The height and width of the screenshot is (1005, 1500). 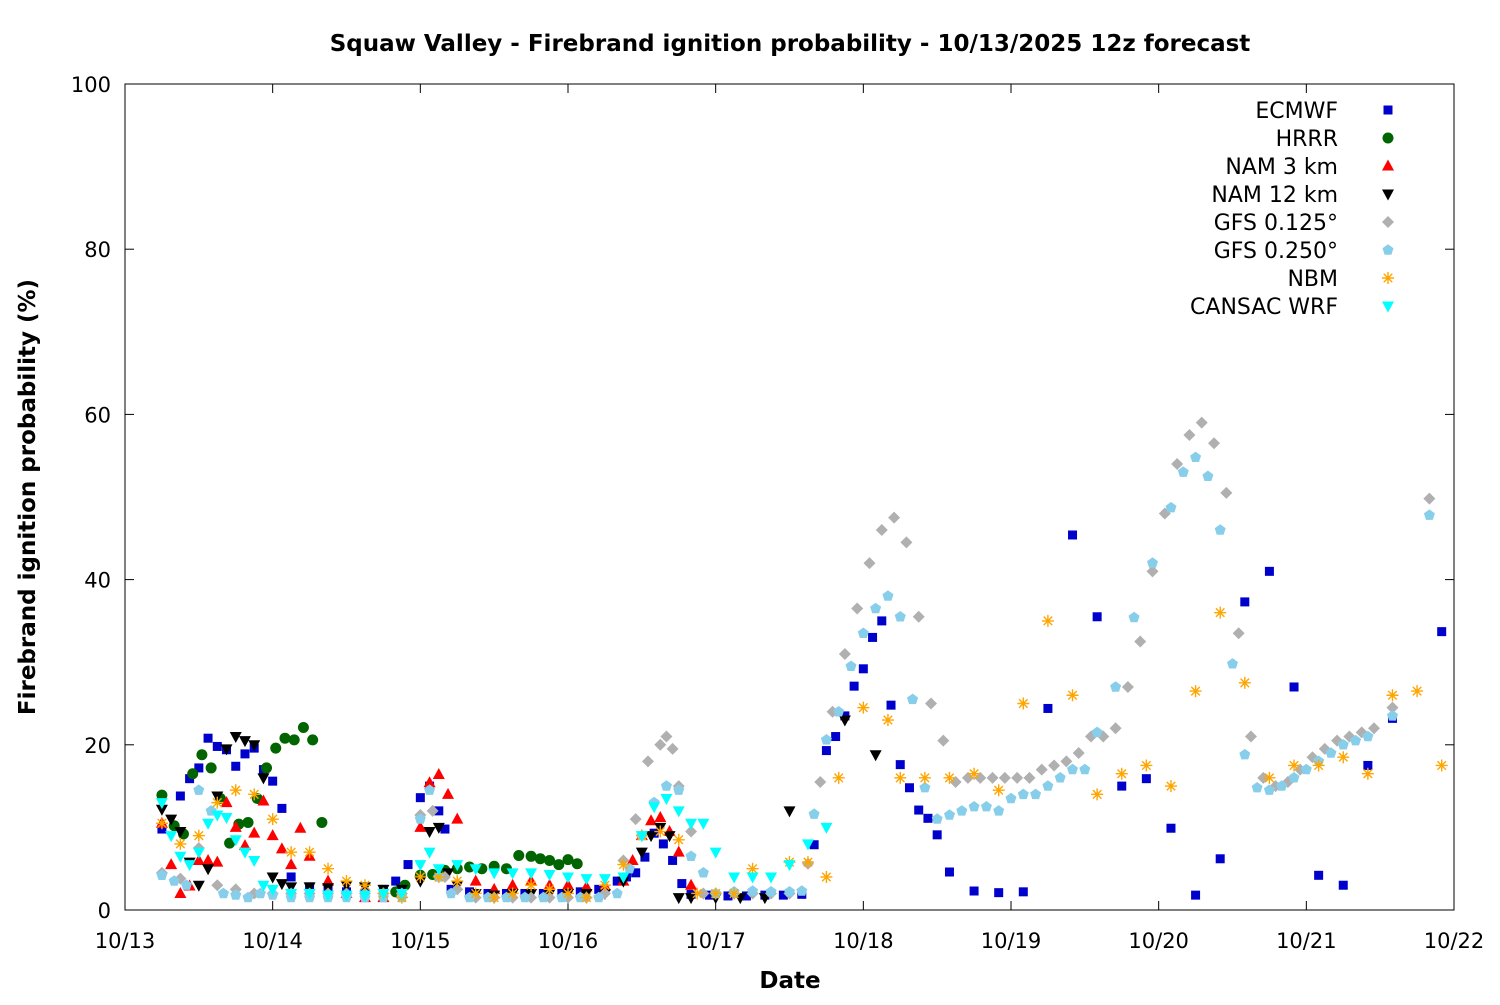 What do you see at coordinates (272, 941) in the screenshot?
I see `x-tick-label: 10/14` at bounding box center [272, 941].